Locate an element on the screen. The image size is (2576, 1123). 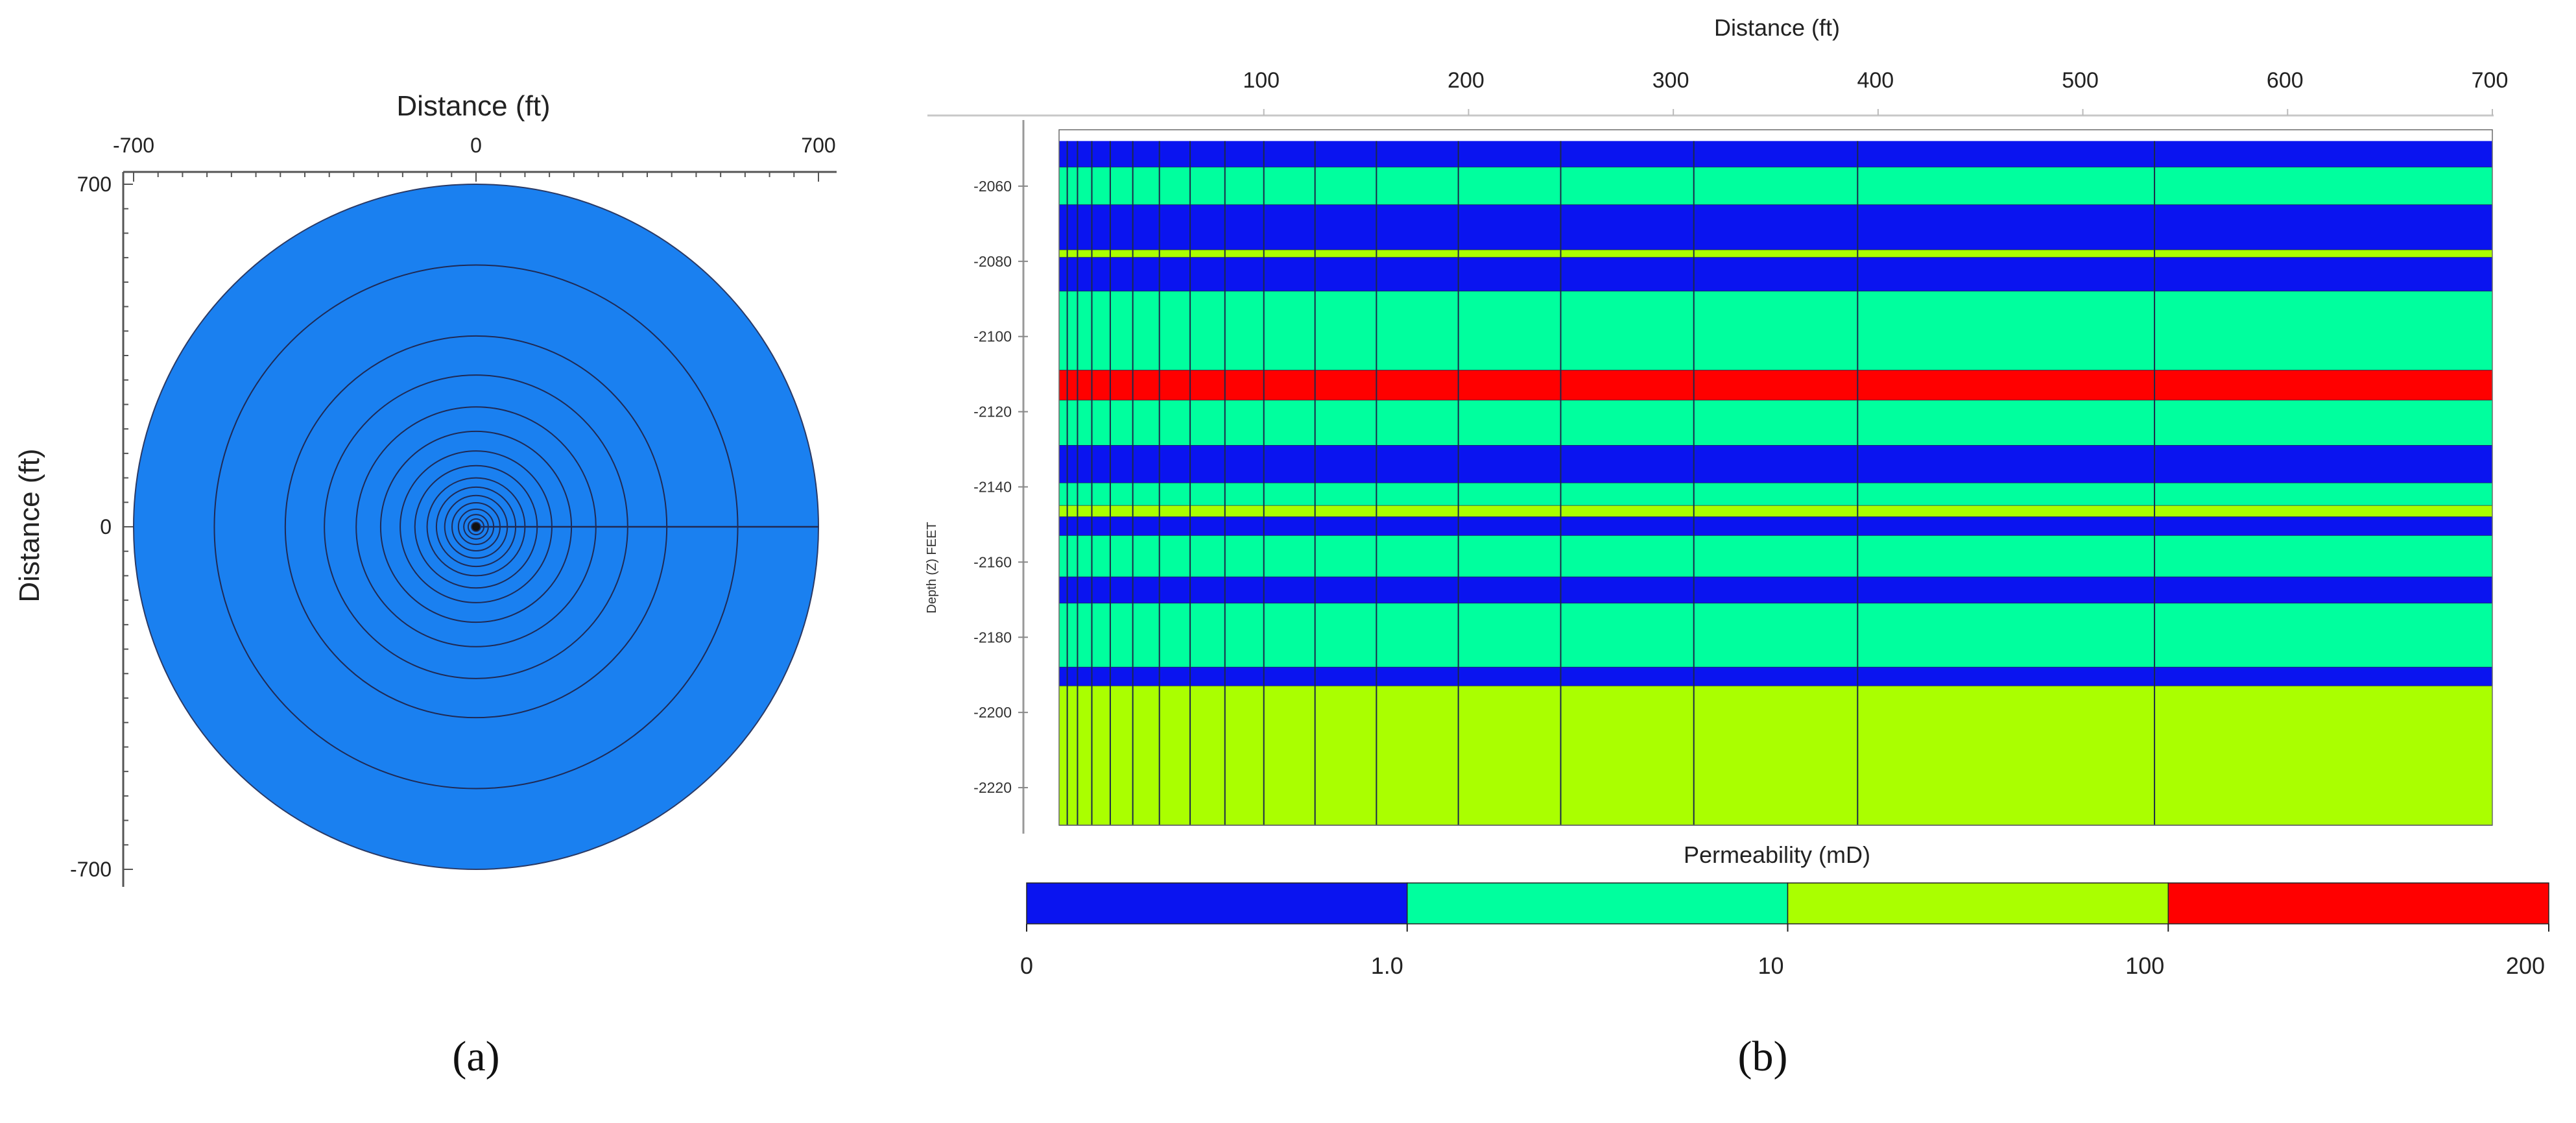
b-x-axis-title: Distance (ft) is located at coordinates (1777, 27).